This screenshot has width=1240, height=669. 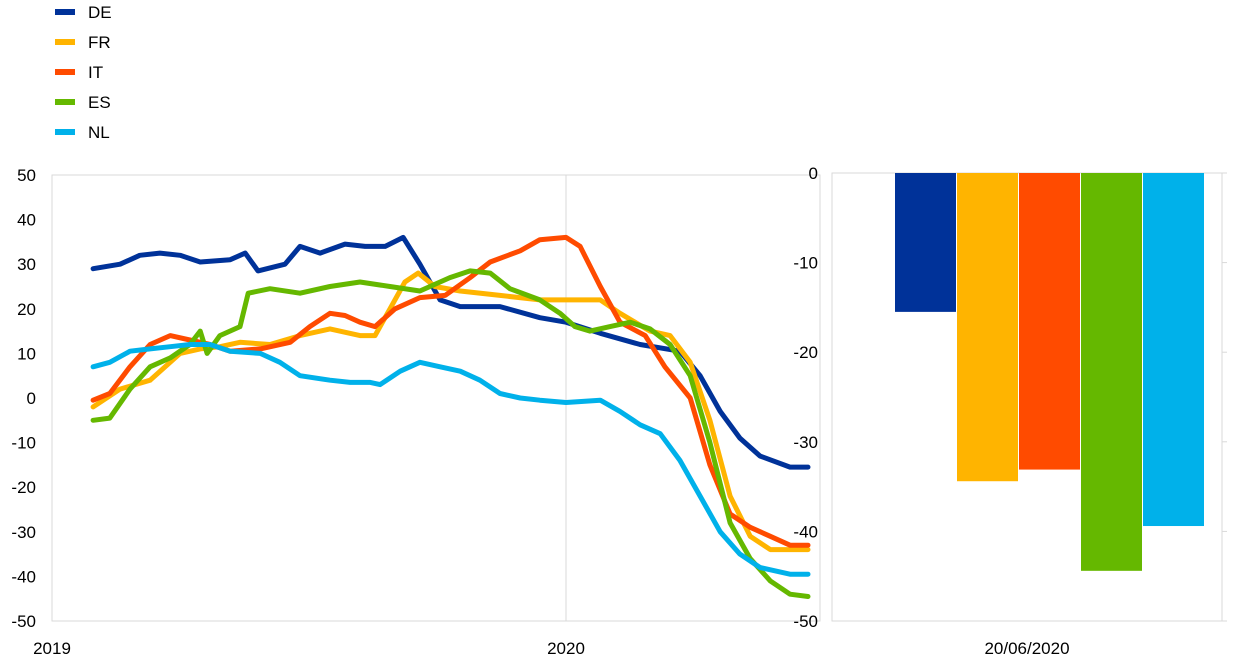 What do you see at coordinates (99, 102) in the screenshot?
I see `legend-label-es: ES` at bounding box center [99, 102].